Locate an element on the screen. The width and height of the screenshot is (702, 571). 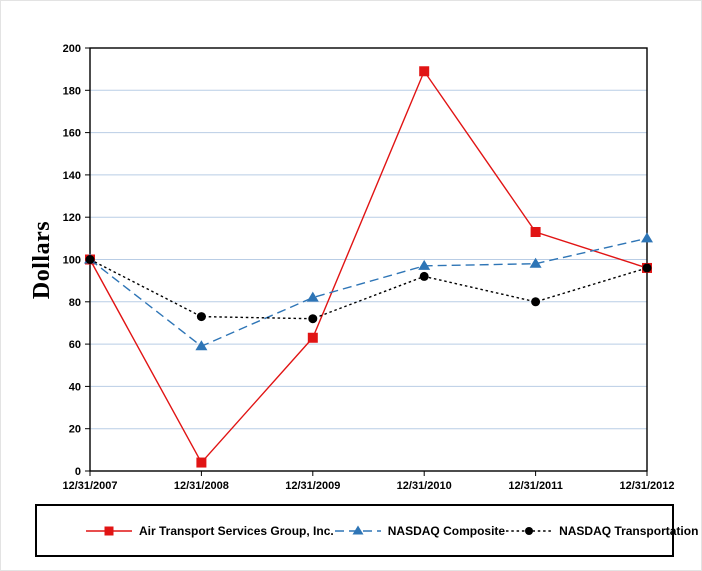
legend-item-1: Air Transport Services Group, Inc. is located at coordinates (209, 531).